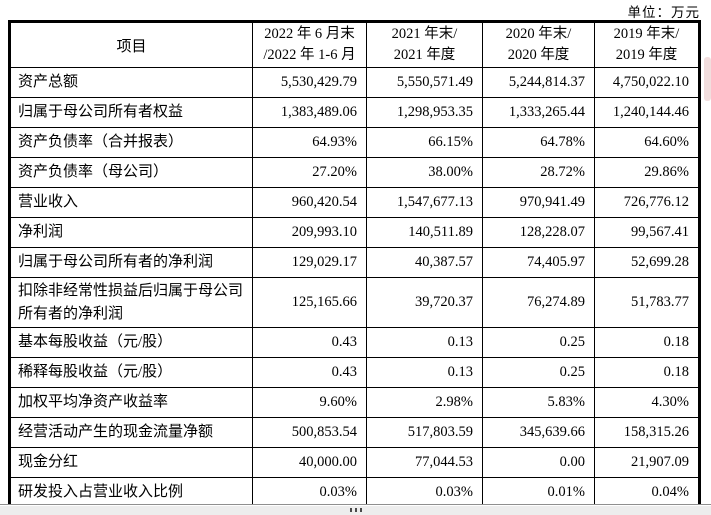  What do you see at coordinates (538, 403) in the screenshot?
I see `row-value: 5.83%` at bounding box center [538, 403].